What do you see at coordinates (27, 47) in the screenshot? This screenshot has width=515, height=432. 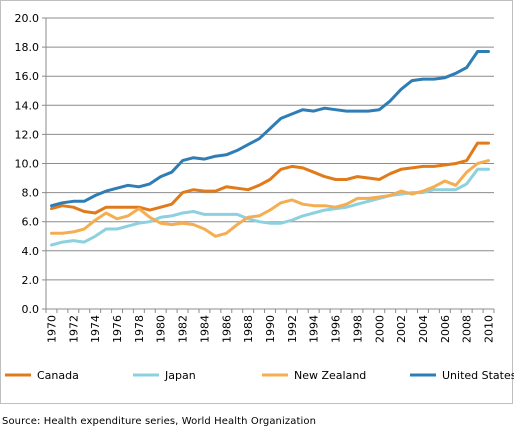 I see `y-tick-label: 18.0` at bounding box center [27, 47].